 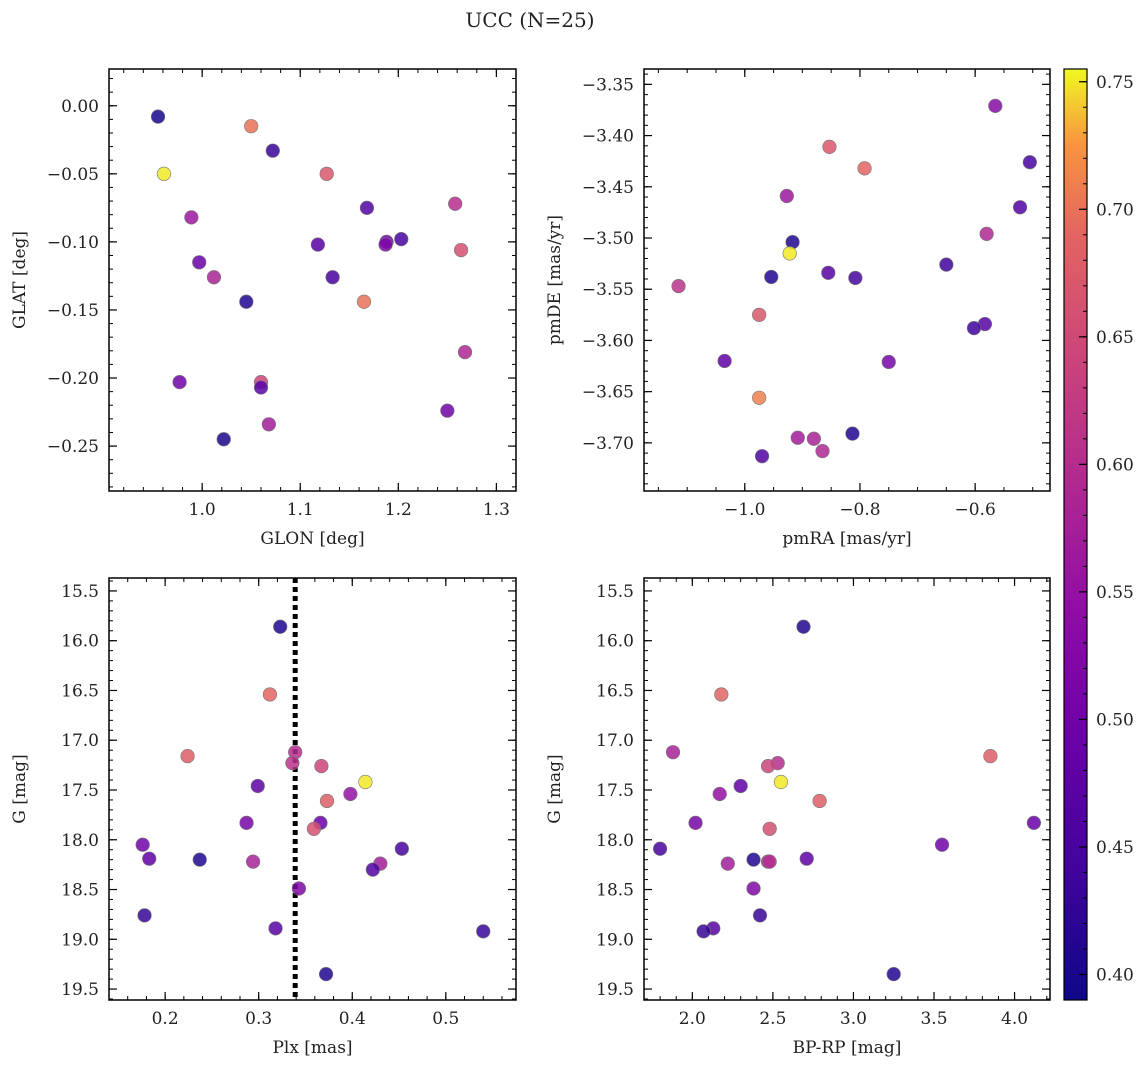 What do you see at coordinates (555, 788) in the screenshot?
I see `y-axis-label: G [mag]` at bounding box center [555, 788].